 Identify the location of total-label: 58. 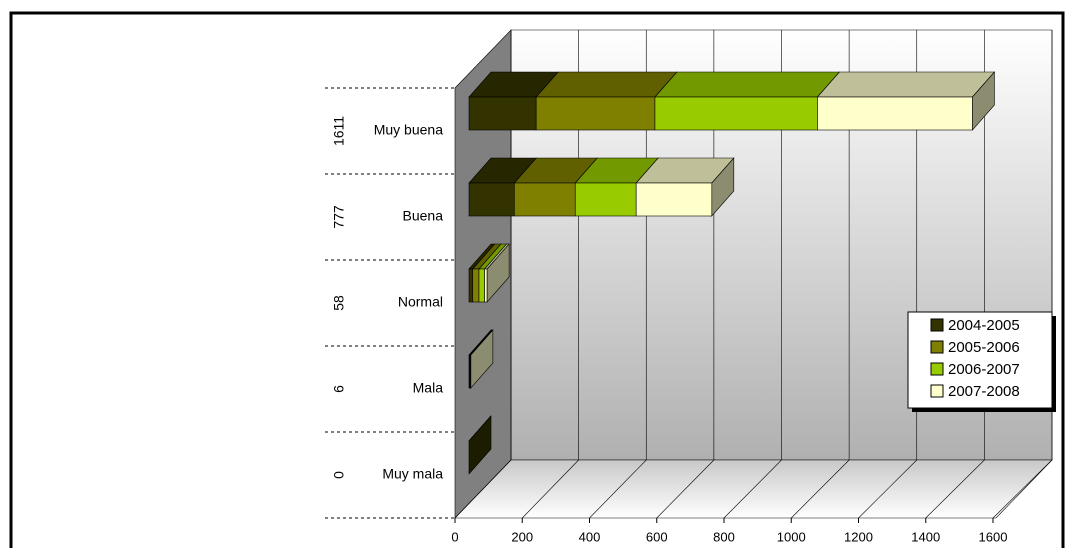
(339, 303).